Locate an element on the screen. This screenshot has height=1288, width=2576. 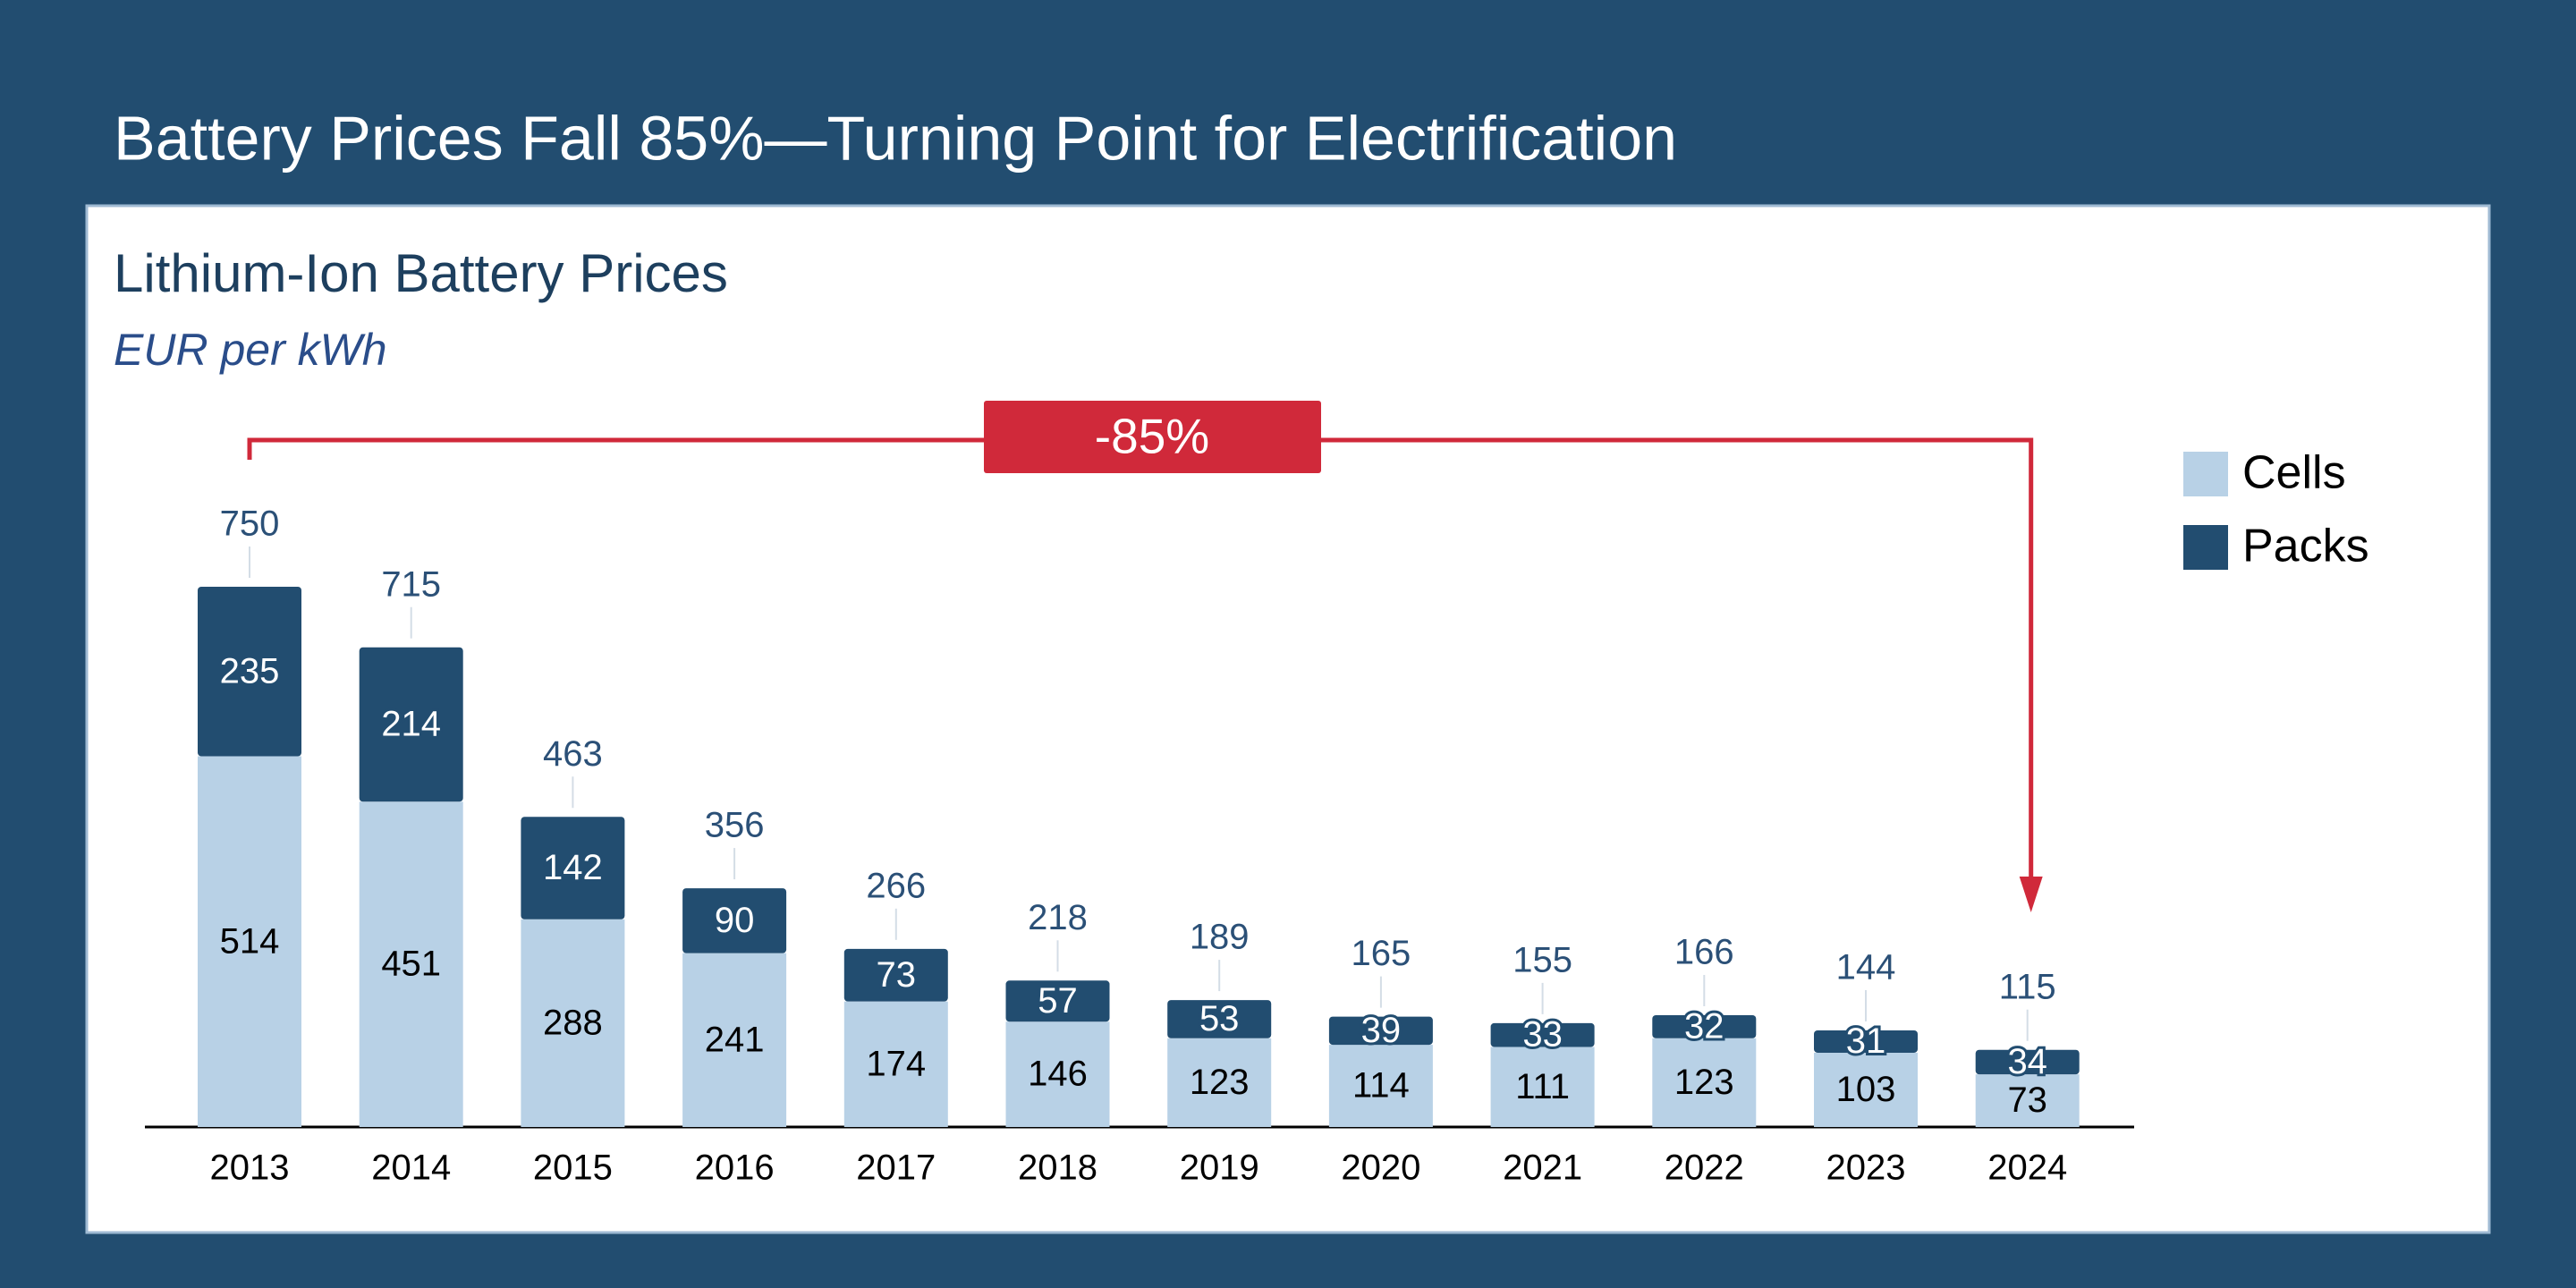
x-tick-label: 2017 is located at coordinates (896, 1168).